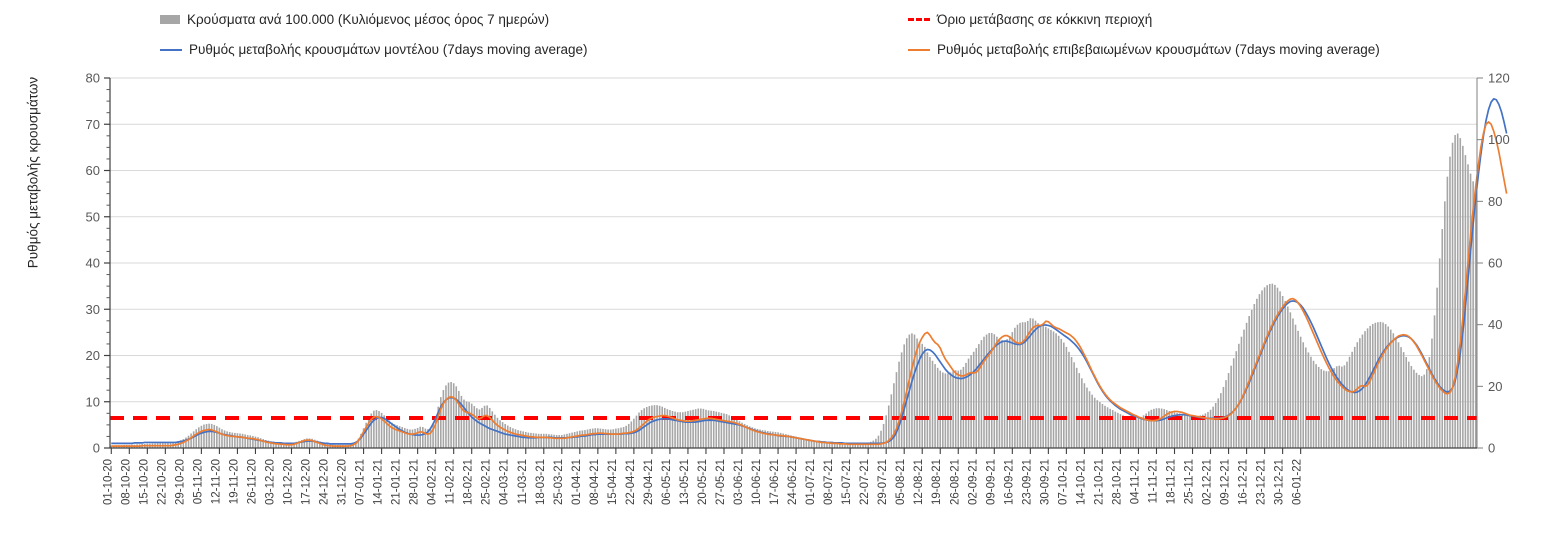  What do you see at coordinates (126, 482) in the screenshot?
I see `x-tick-label: 08-10-20` at bounding box center [126, 482].